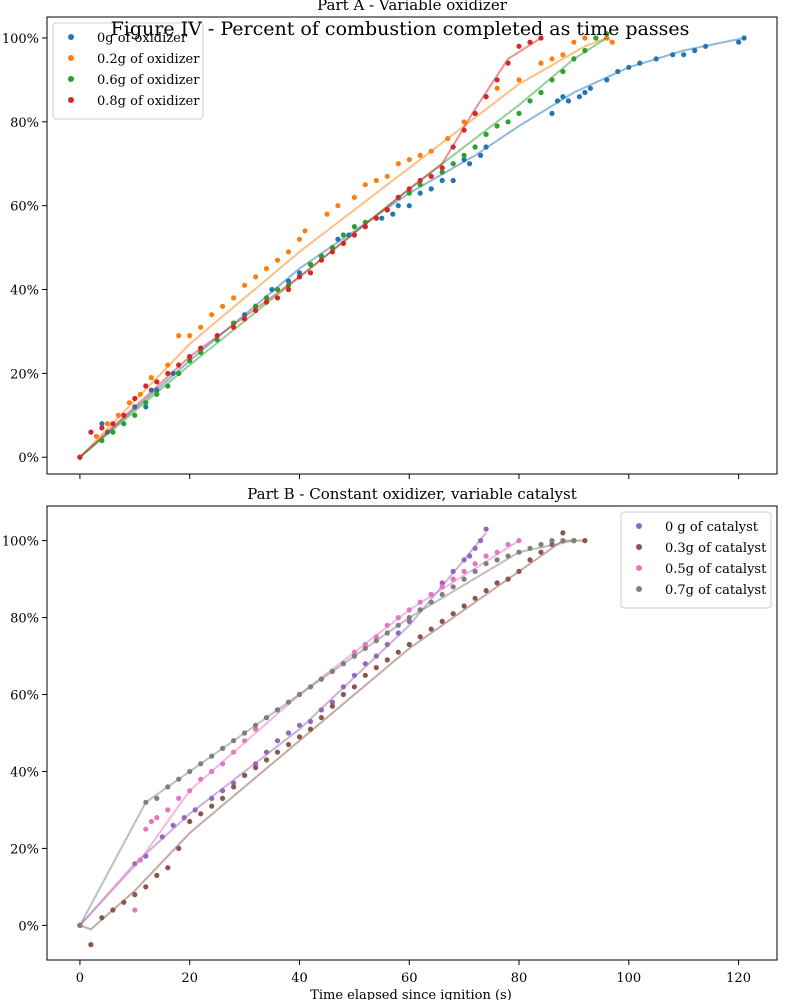  What do you see at coordinates (411, 994) in the screenshot?
I see `x-axis-label: Time elapsed since ignition (s)` at bounding box center [411, 994].